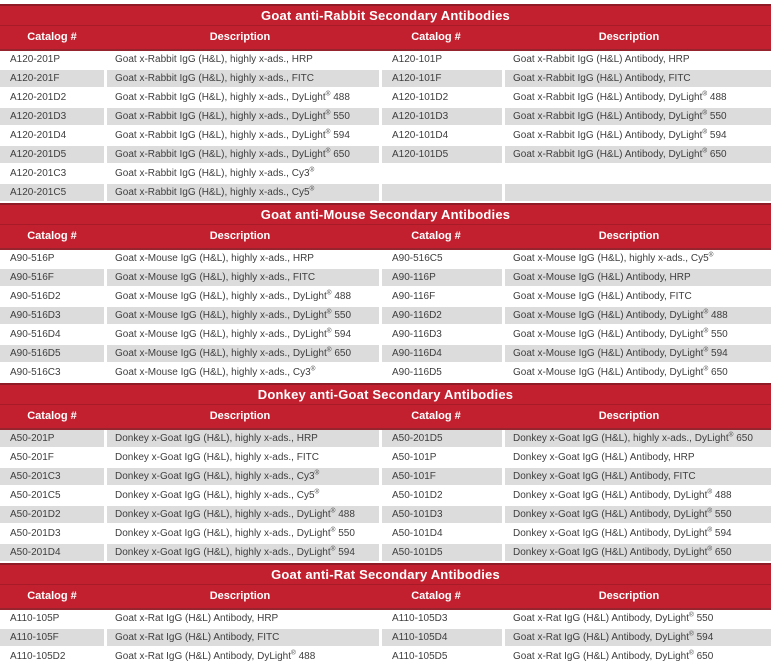 This screenshot has height=670, width=771. Describe the element at coordinates (442, 354) in the screenshot. I see `catalog-number-cell: A90-116D4` at that location.